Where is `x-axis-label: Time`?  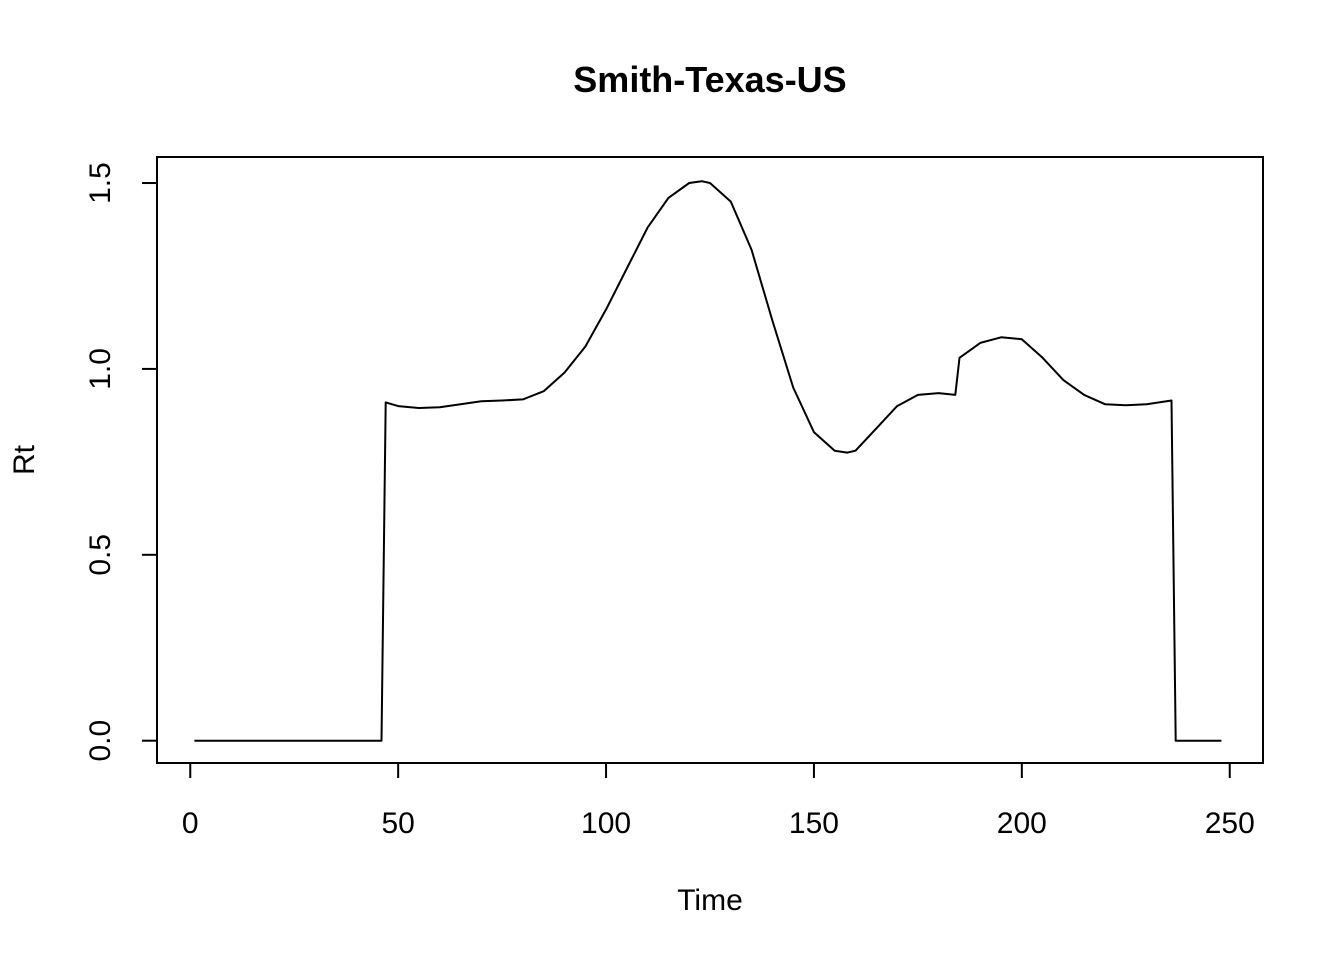
x-axis-label: Time is located at coordinates (710, 900).